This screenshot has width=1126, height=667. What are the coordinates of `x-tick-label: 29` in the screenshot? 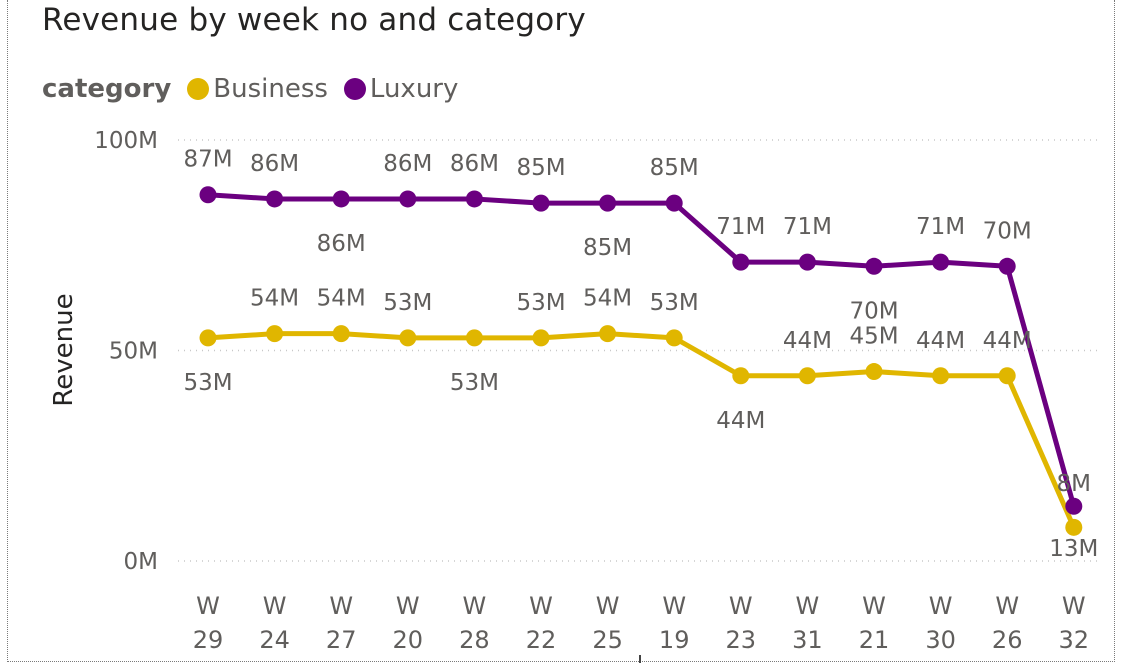 It's located at (208, 640).